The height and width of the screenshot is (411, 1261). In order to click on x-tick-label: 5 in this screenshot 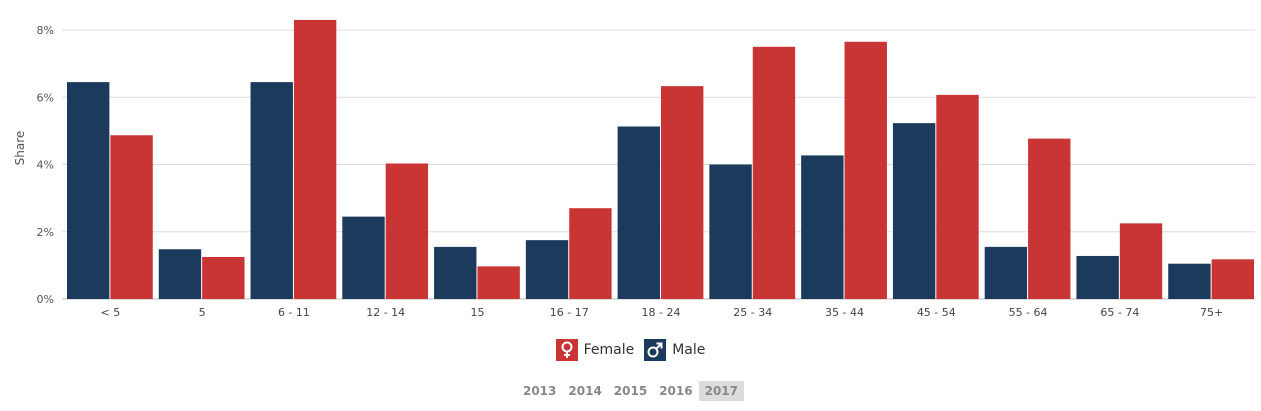, I will do `click(202, 312)`.